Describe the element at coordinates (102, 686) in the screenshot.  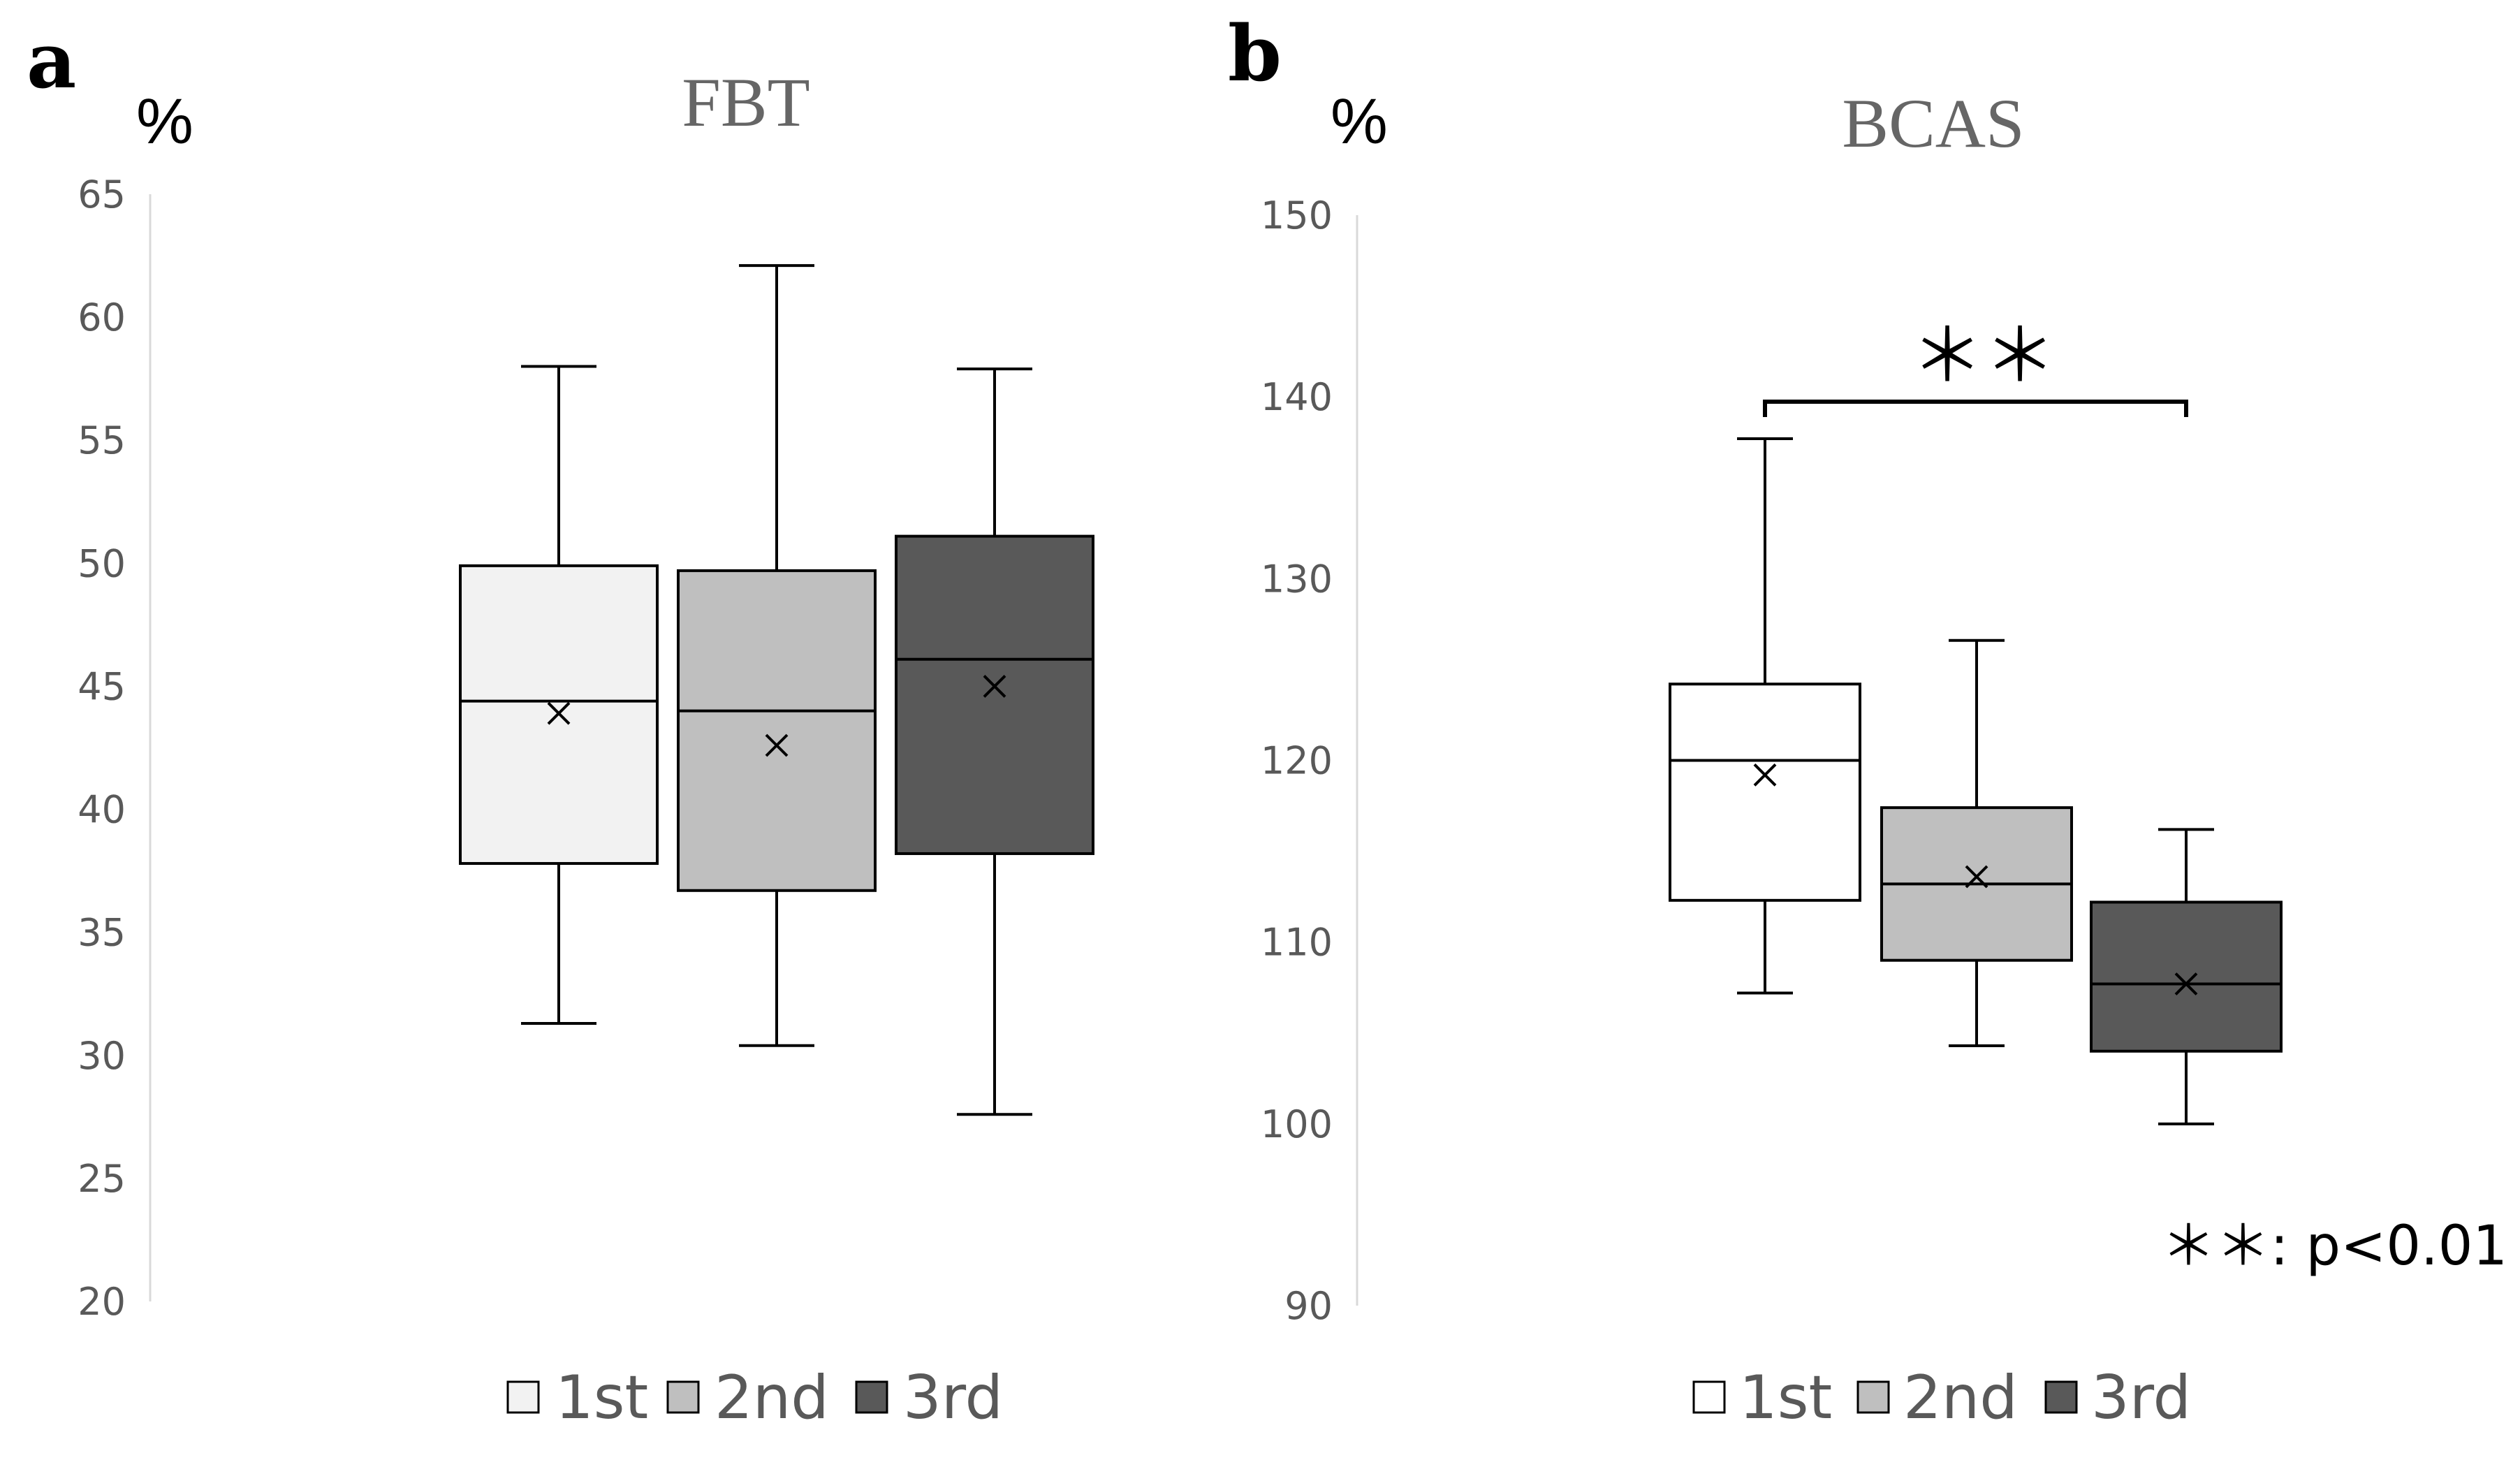
I see `y-tick-label: 45` at that location.